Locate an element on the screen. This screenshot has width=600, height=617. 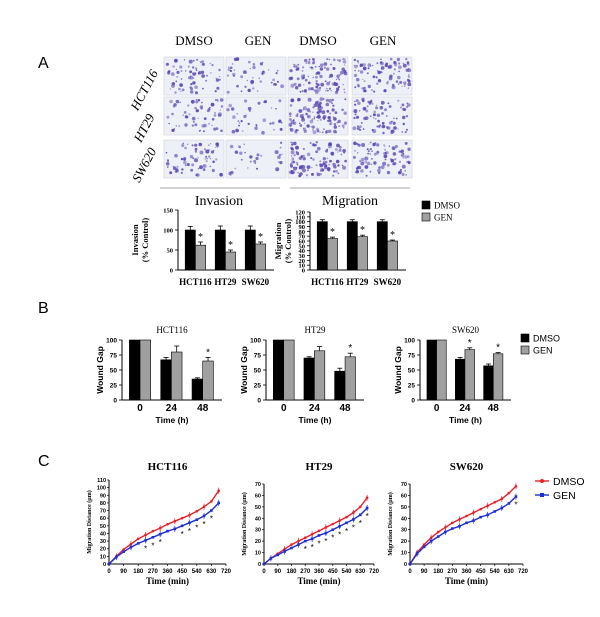
y-tick-label: 100 is located at coordinates (168, 231).